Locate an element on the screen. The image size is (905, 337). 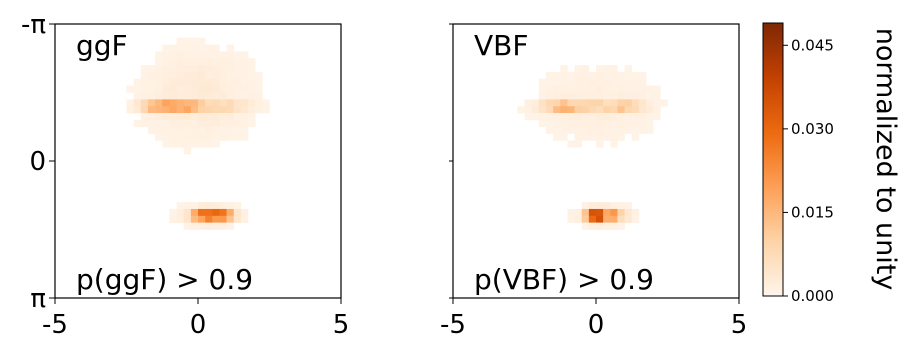
y-tick-label-top: -π is located at coordinates (33, 25).